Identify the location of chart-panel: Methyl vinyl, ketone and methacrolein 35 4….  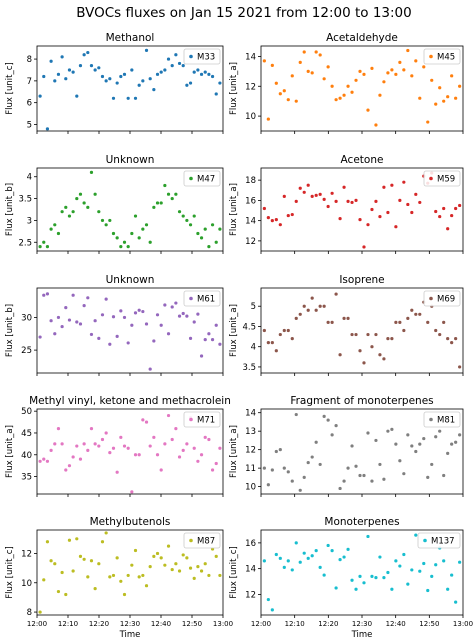
(118, 446).